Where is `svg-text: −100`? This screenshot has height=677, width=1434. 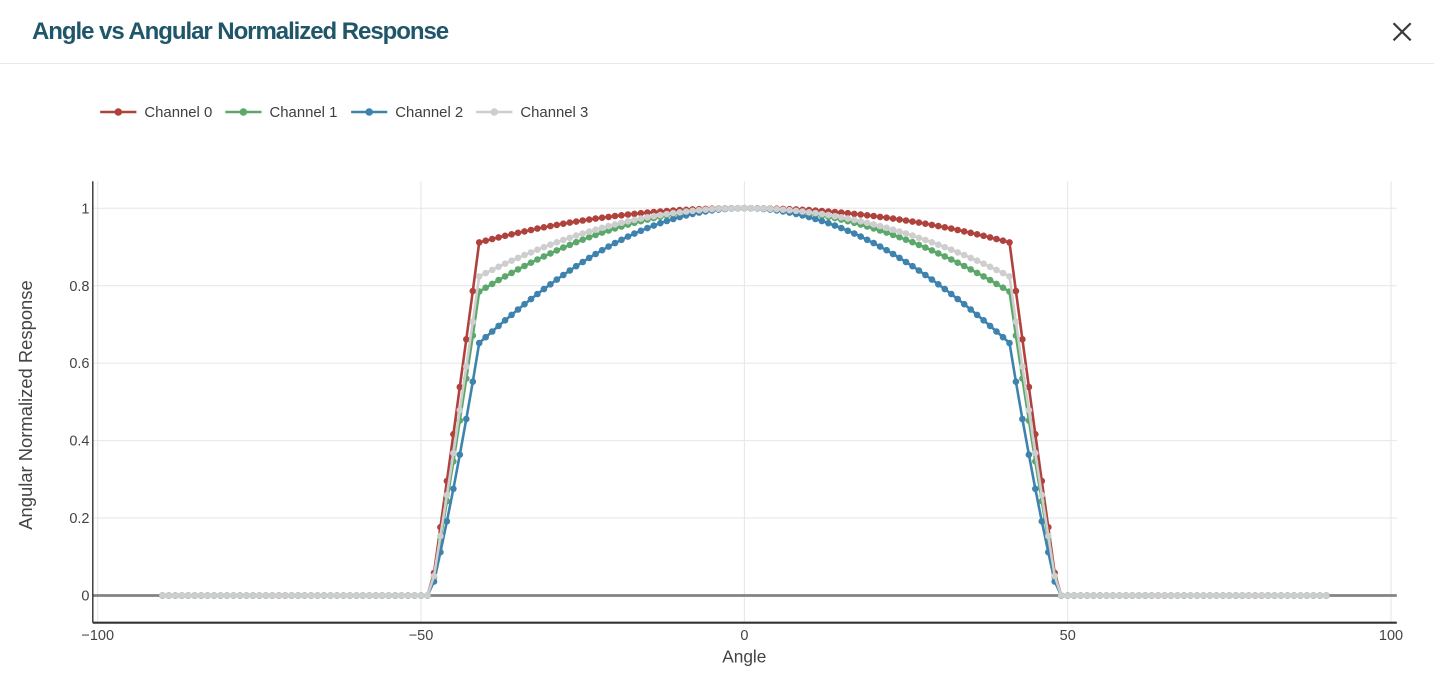
svg-text: −100 is located at coordinates (97, 636).